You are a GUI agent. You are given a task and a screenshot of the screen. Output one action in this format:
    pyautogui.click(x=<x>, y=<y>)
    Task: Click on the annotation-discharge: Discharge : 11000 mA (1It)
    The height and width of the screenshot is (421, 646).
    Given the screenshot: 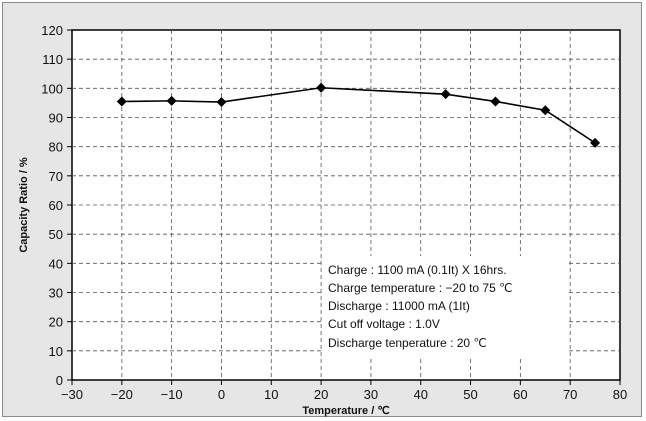 What is the action you would take?
    pyautogui.click(x=399, y=306)
    